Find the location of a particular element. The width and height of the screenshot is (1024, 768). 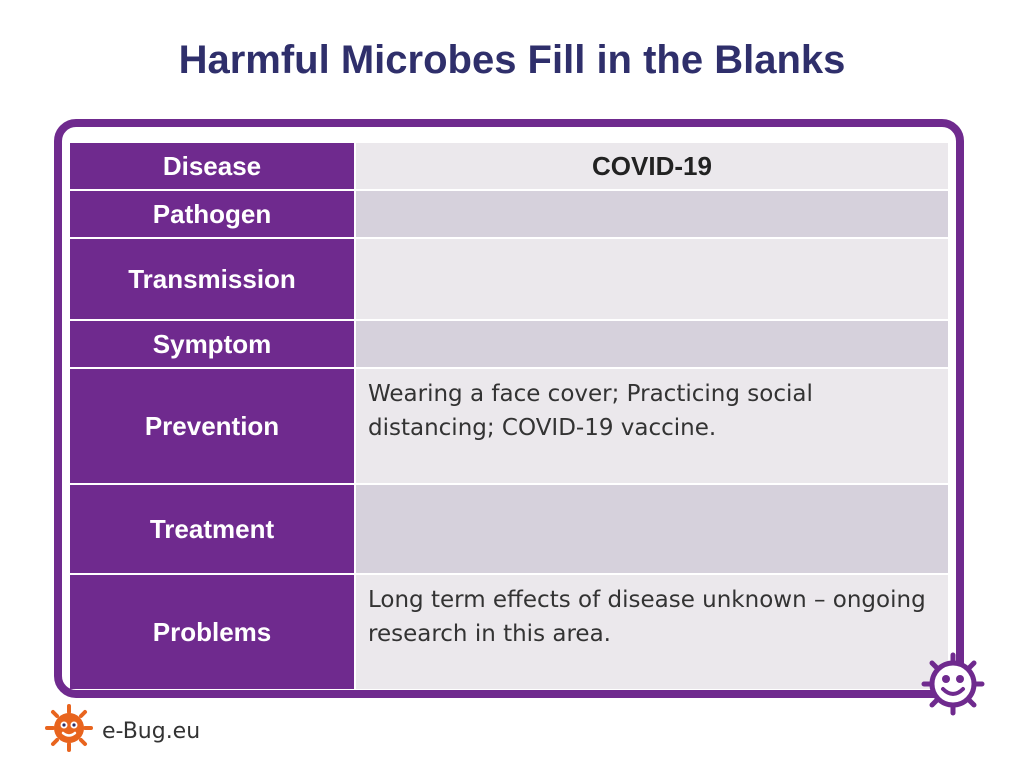

ebug-microbe-icon is located at coordinates (69, 728).